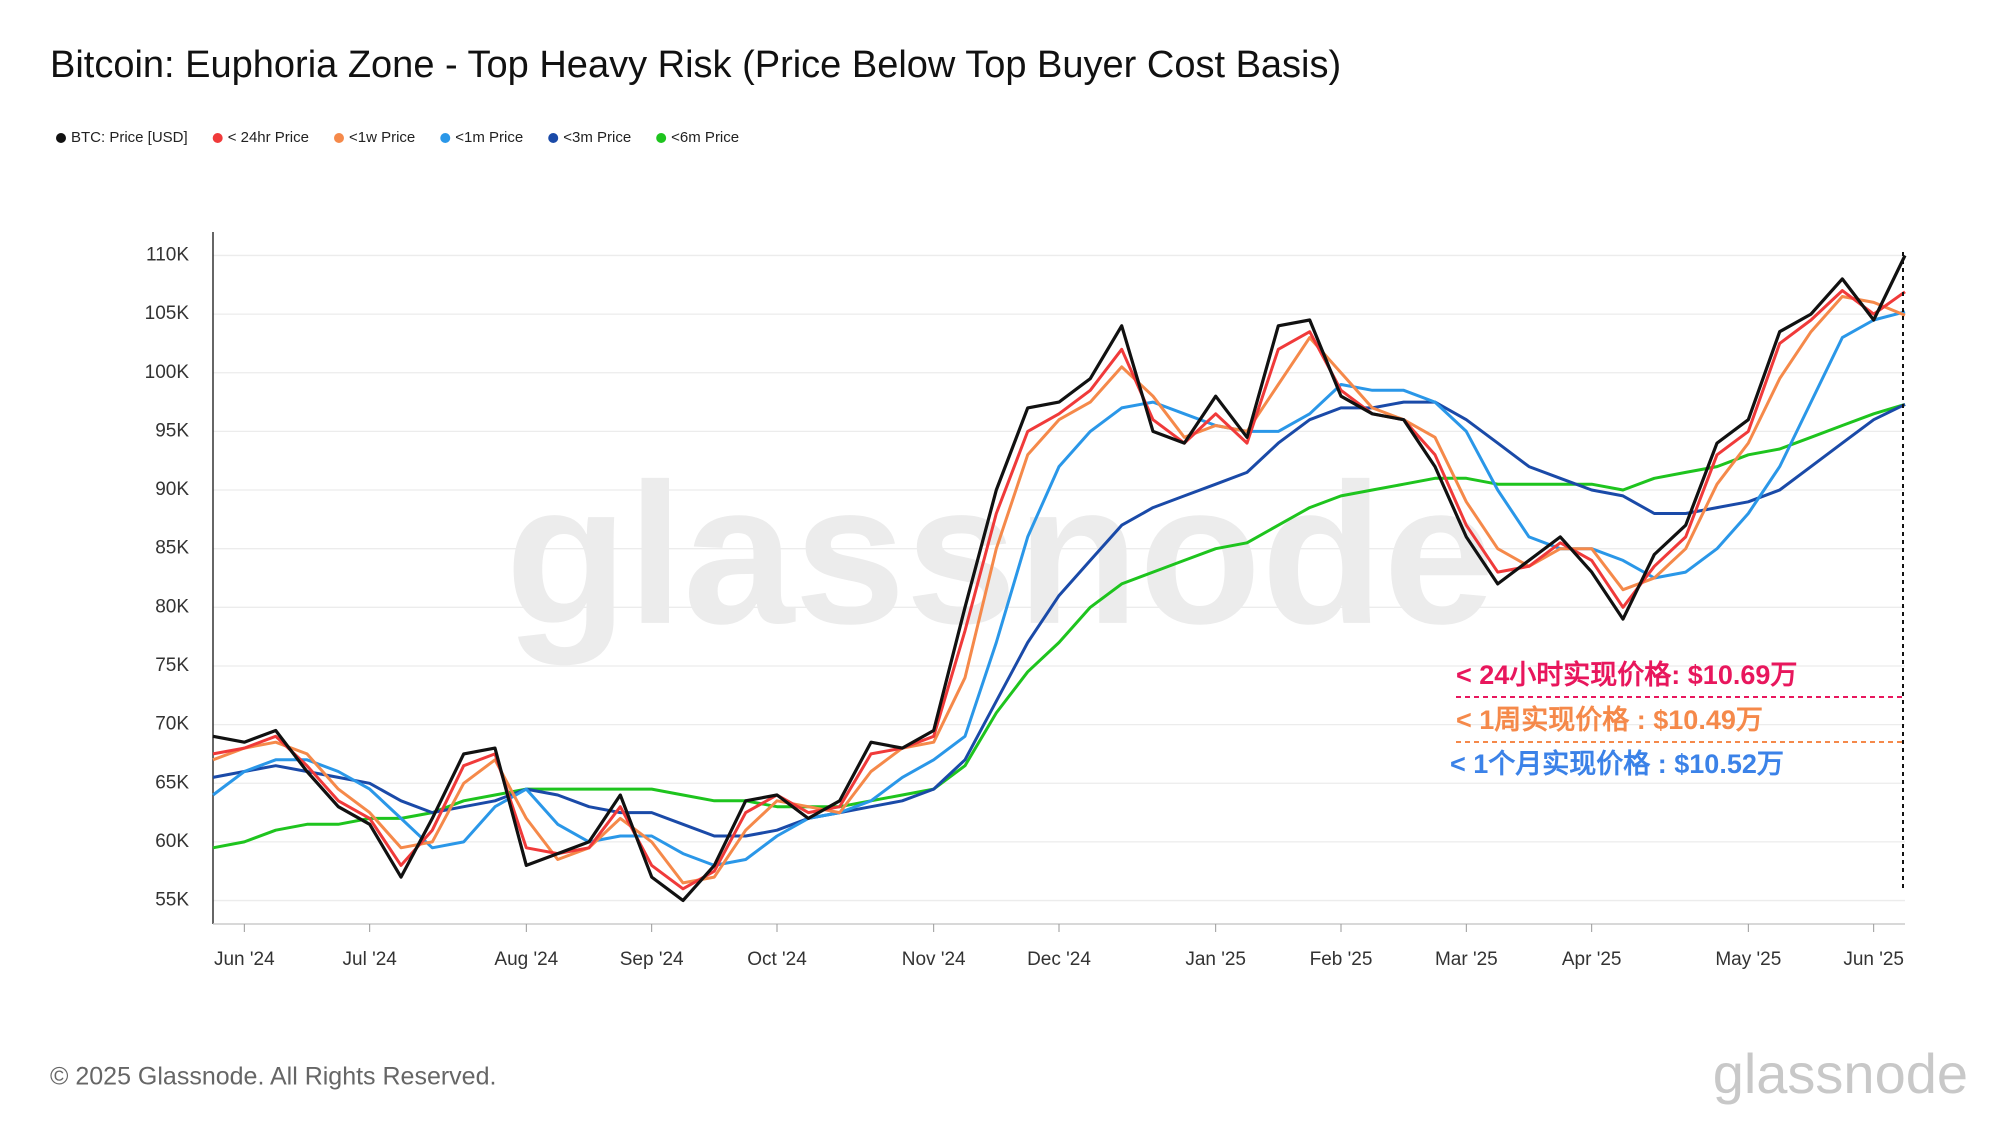 This screenshot has width=2000, height=1125. What do you see at coordinates (1626, 674) in the screenshot?
I see `annotation-text: < 24小时实现价格: $10.69万` at bounding box center [1626, 674].